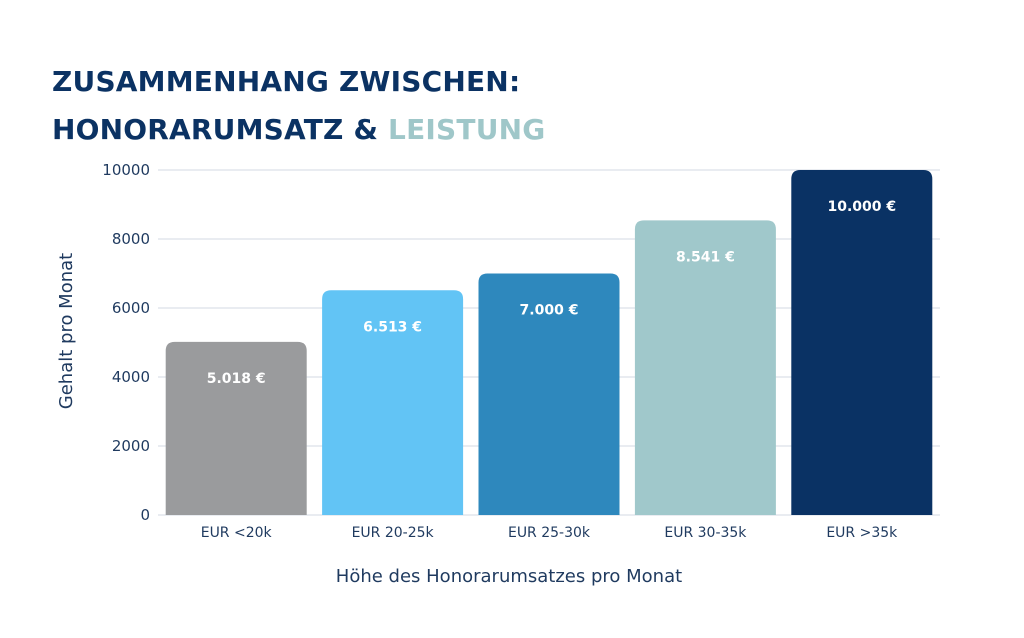 This screenshot has height=638, width=1024. Describe the element at coordinates (862, 533) in the screenshot. I see `x-category-label: EUR >35k` at that location.